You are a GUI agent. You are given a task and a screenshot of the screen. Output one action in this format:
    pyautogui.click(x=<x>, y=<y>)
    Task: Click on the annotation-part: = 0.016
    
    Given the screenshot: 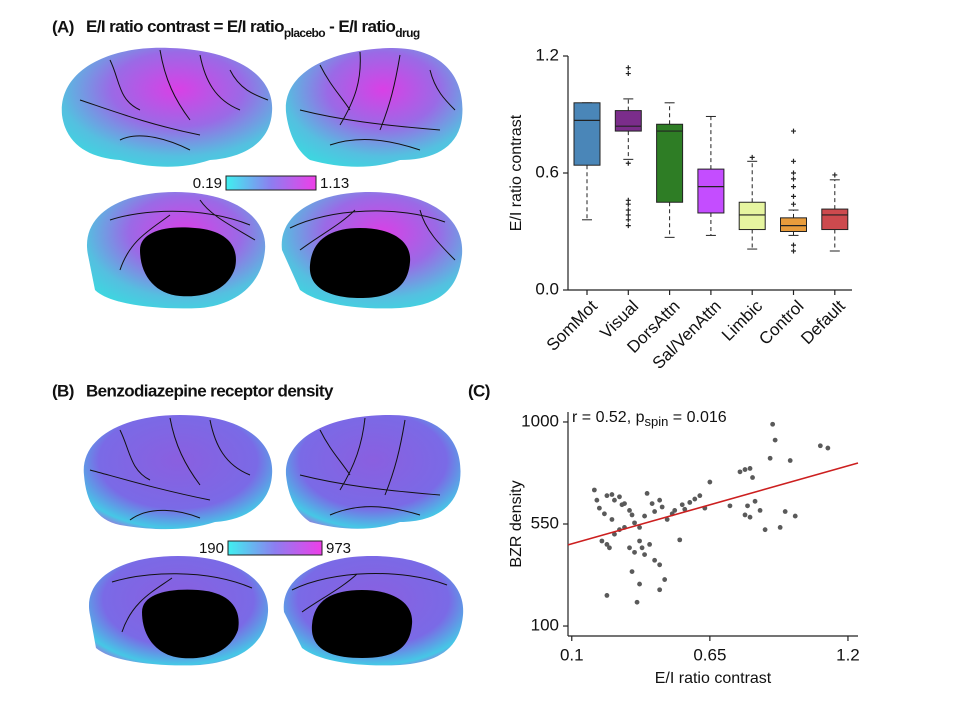 What is the action you would take?
    pyautogui.click(x=697, y=417)
    